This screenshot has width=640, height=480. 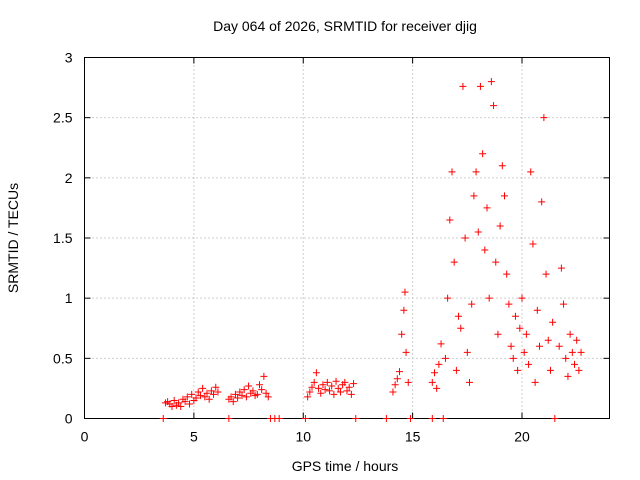 What do you see at coordinates (194, 437) in the screenshot?
I see `x-tick-label: 5` at bounding box center [194, 437].